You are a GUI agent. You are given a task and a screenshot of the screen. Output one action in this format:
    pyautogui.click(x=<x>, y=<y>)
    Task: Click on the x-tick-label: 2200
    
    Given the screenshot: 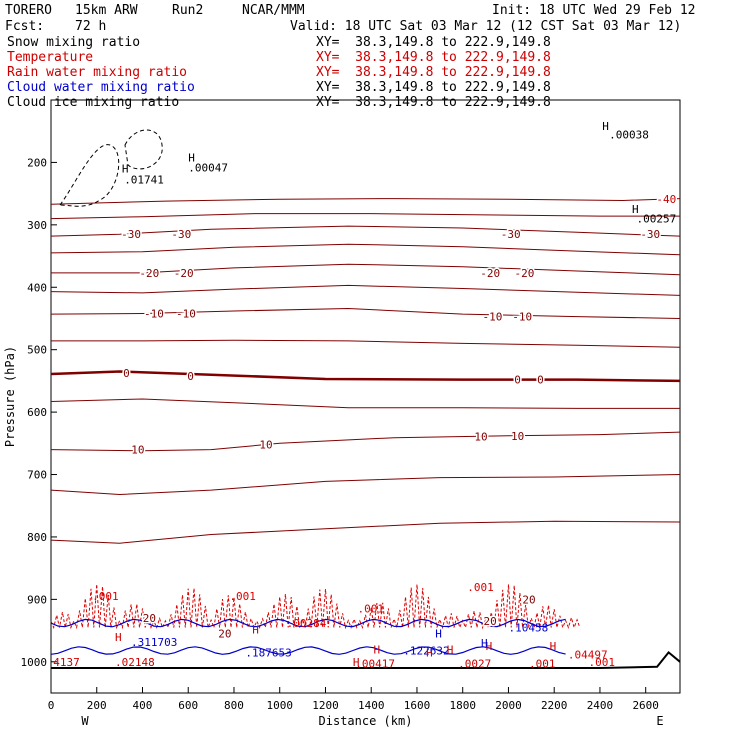 What is the action you would take?
    pyautogui.click(x=554, y=705)
    